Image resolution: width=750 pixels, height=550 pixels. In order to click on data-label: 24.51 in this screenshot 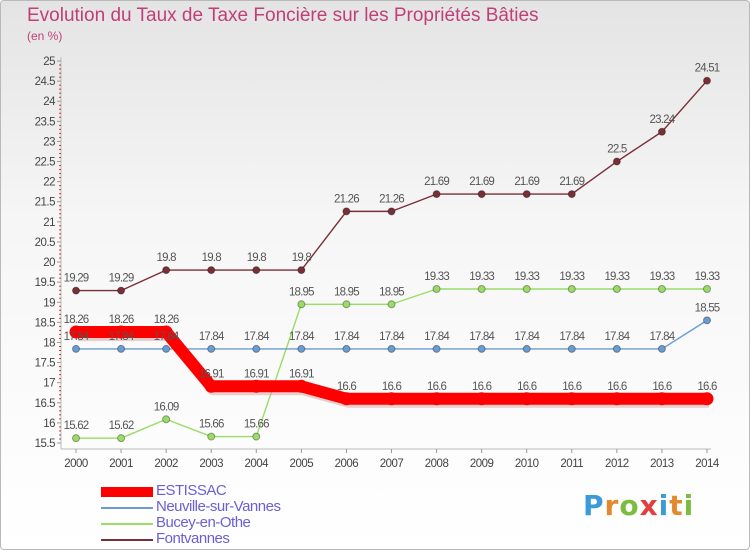, I will do `click(707, 69)`.